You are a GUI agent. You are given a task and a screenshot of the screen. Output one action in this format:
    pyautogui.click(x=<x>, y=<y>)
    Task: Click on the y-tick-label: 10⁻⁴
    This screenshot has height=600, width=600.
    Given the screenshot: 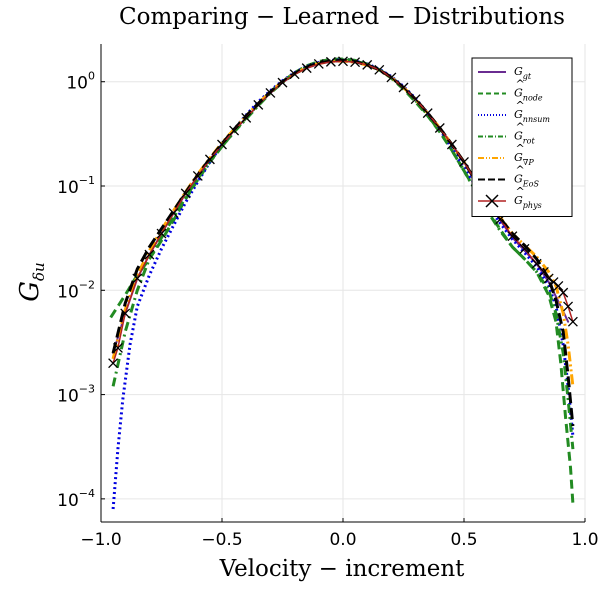 What is the action you would take?
    pyautogui.click(x=76, y=499)
    